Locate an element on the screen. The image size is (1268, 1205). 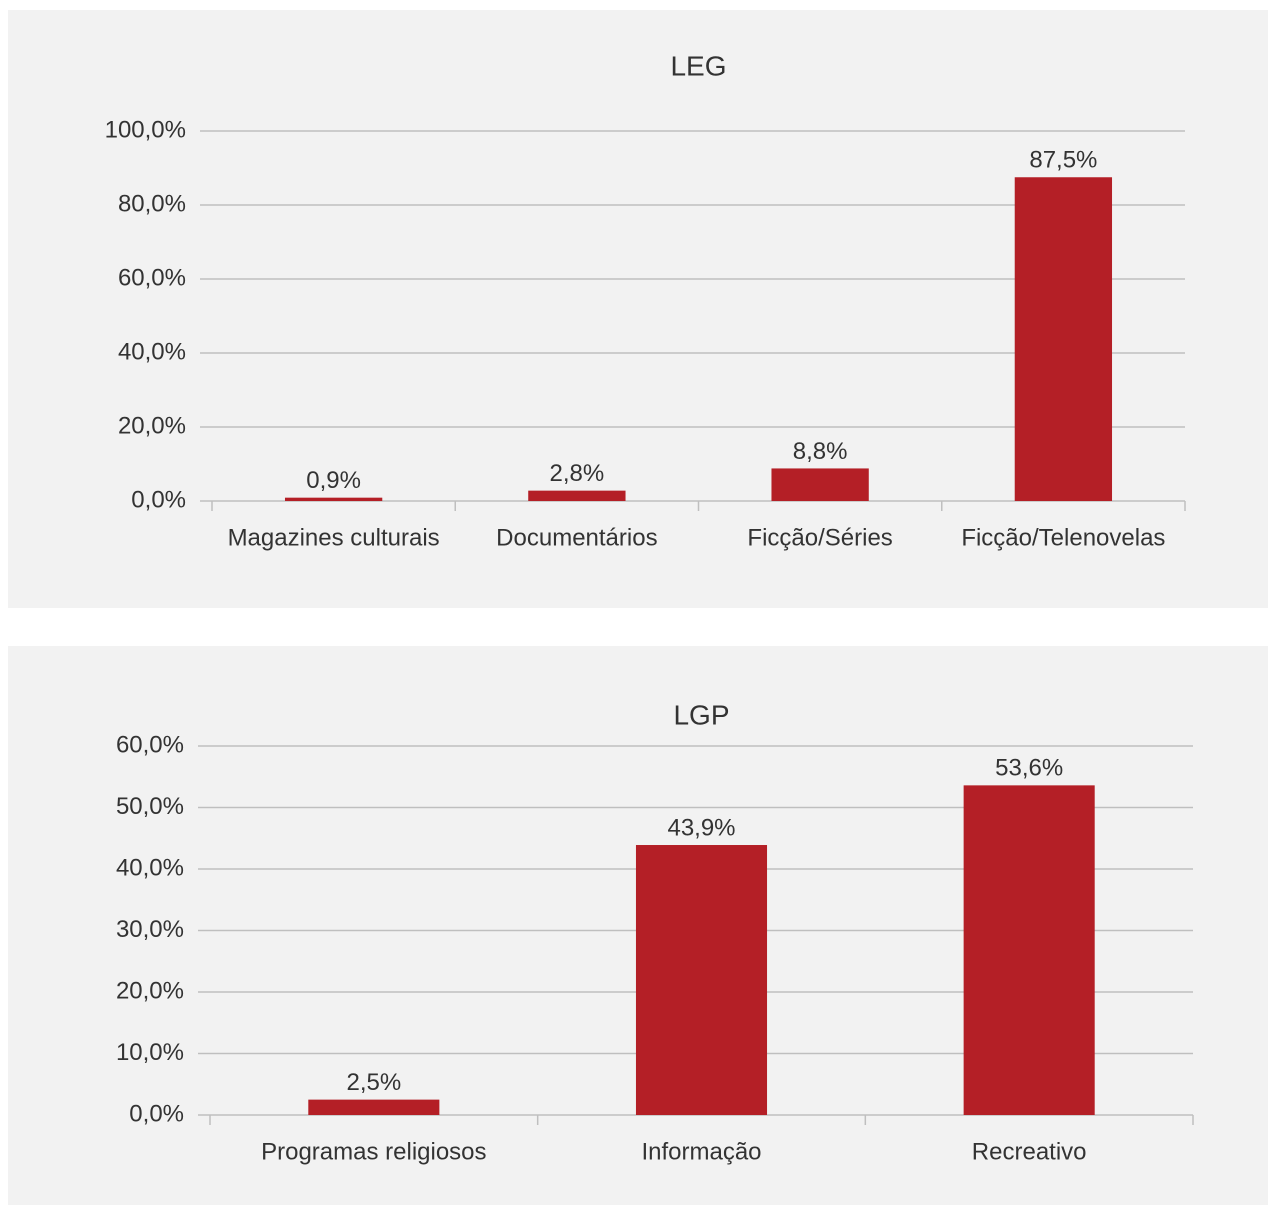
data-label: 53,6% is located at coordinates (1029, 768).